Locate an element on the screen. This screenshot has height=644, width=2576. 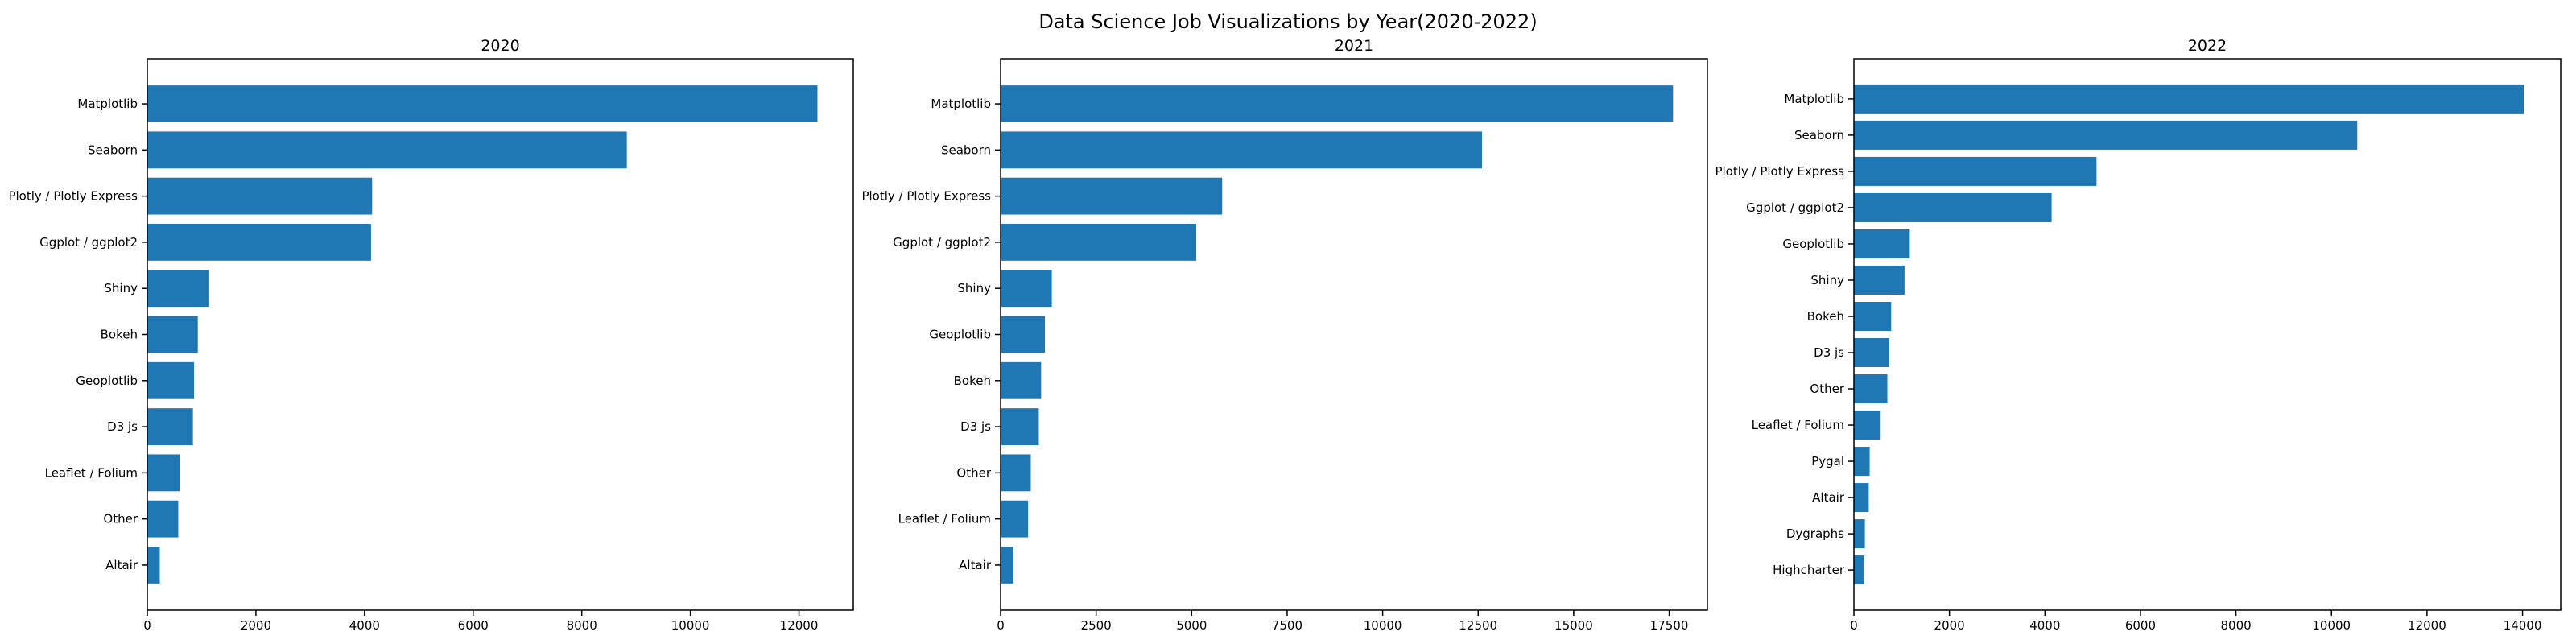
panel-title: 2020 is located at coordinates (500, 46).